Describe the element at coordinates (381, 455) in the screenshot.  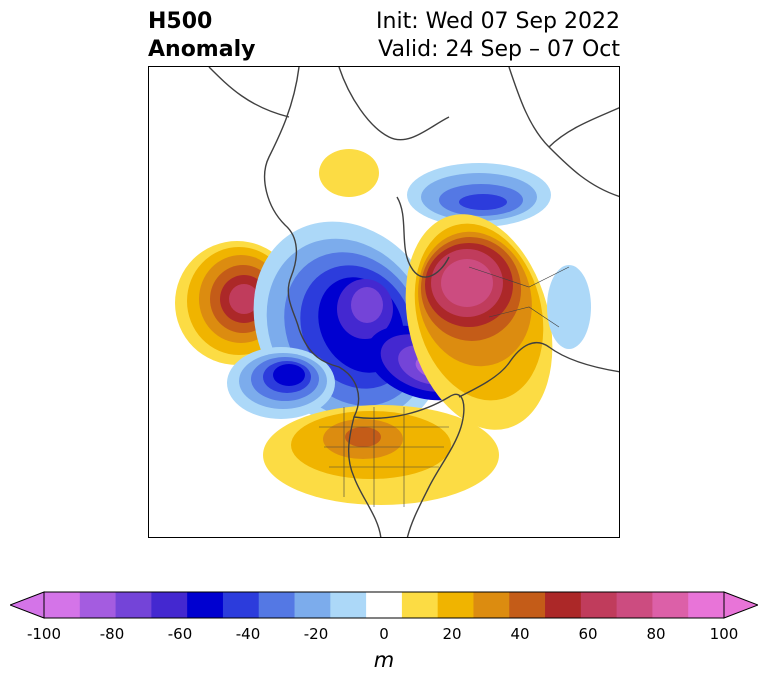
I see `us-ridge` at that location.